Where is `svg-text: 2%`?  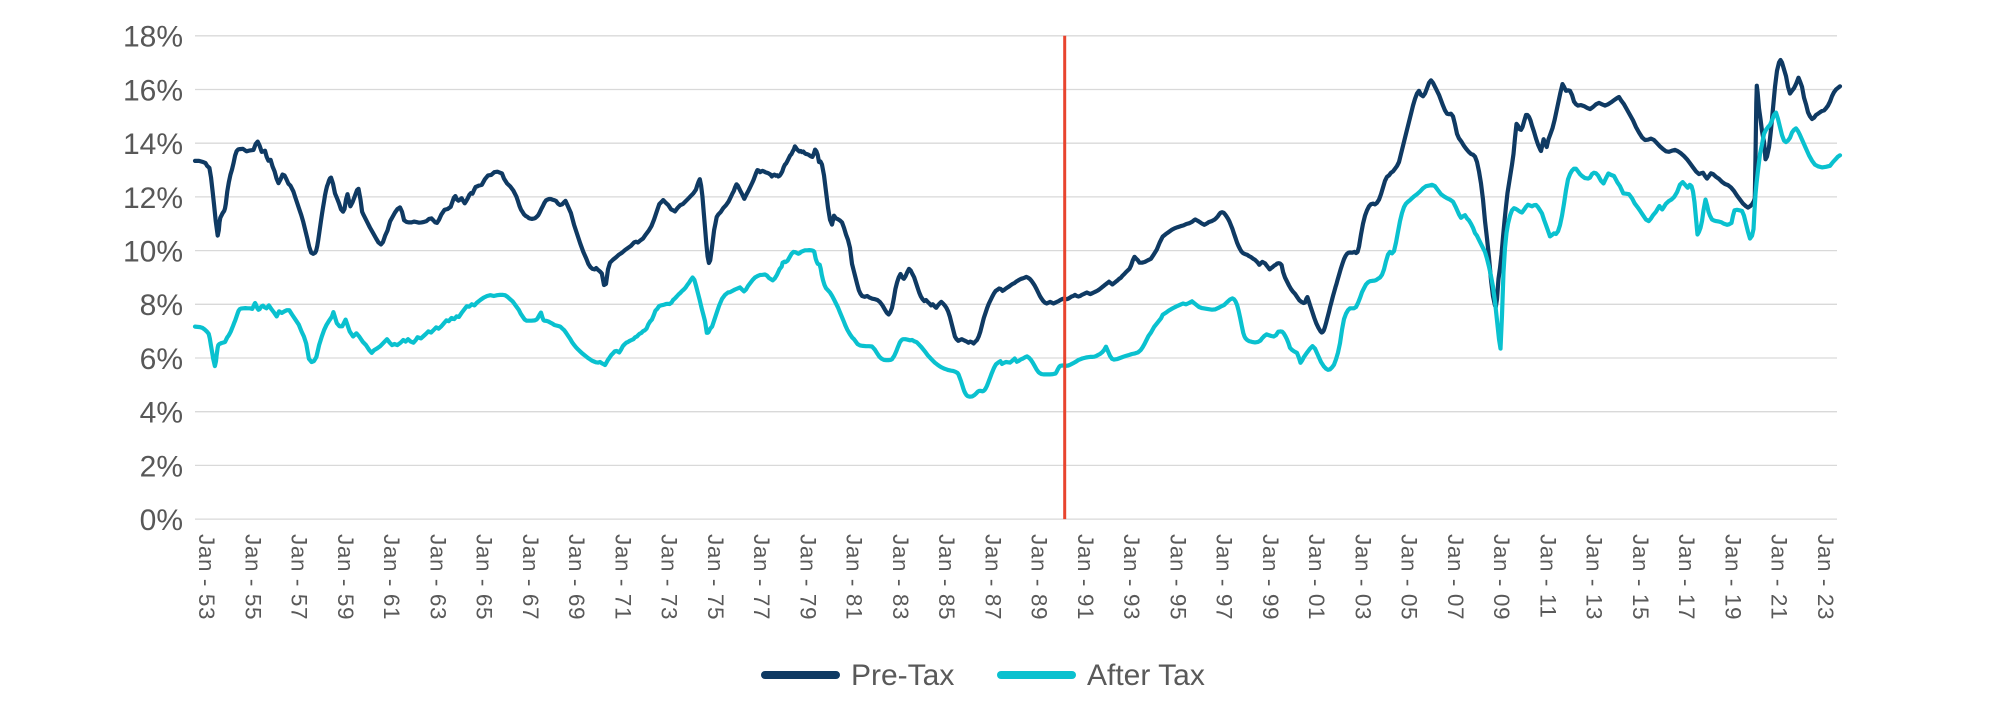
svg-text: 2% is located at coordinates (161, 466).